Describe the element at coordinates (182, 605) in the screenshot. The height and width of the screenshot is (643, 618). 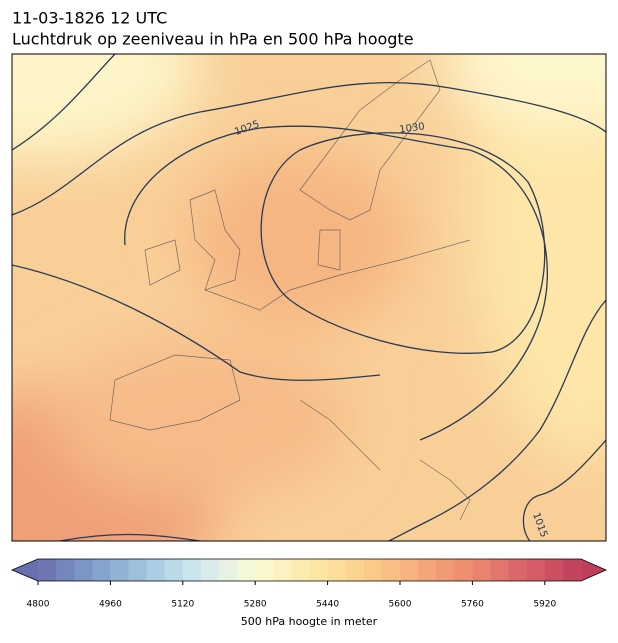
I see `colorbar-tick-label: 5120` at that location.